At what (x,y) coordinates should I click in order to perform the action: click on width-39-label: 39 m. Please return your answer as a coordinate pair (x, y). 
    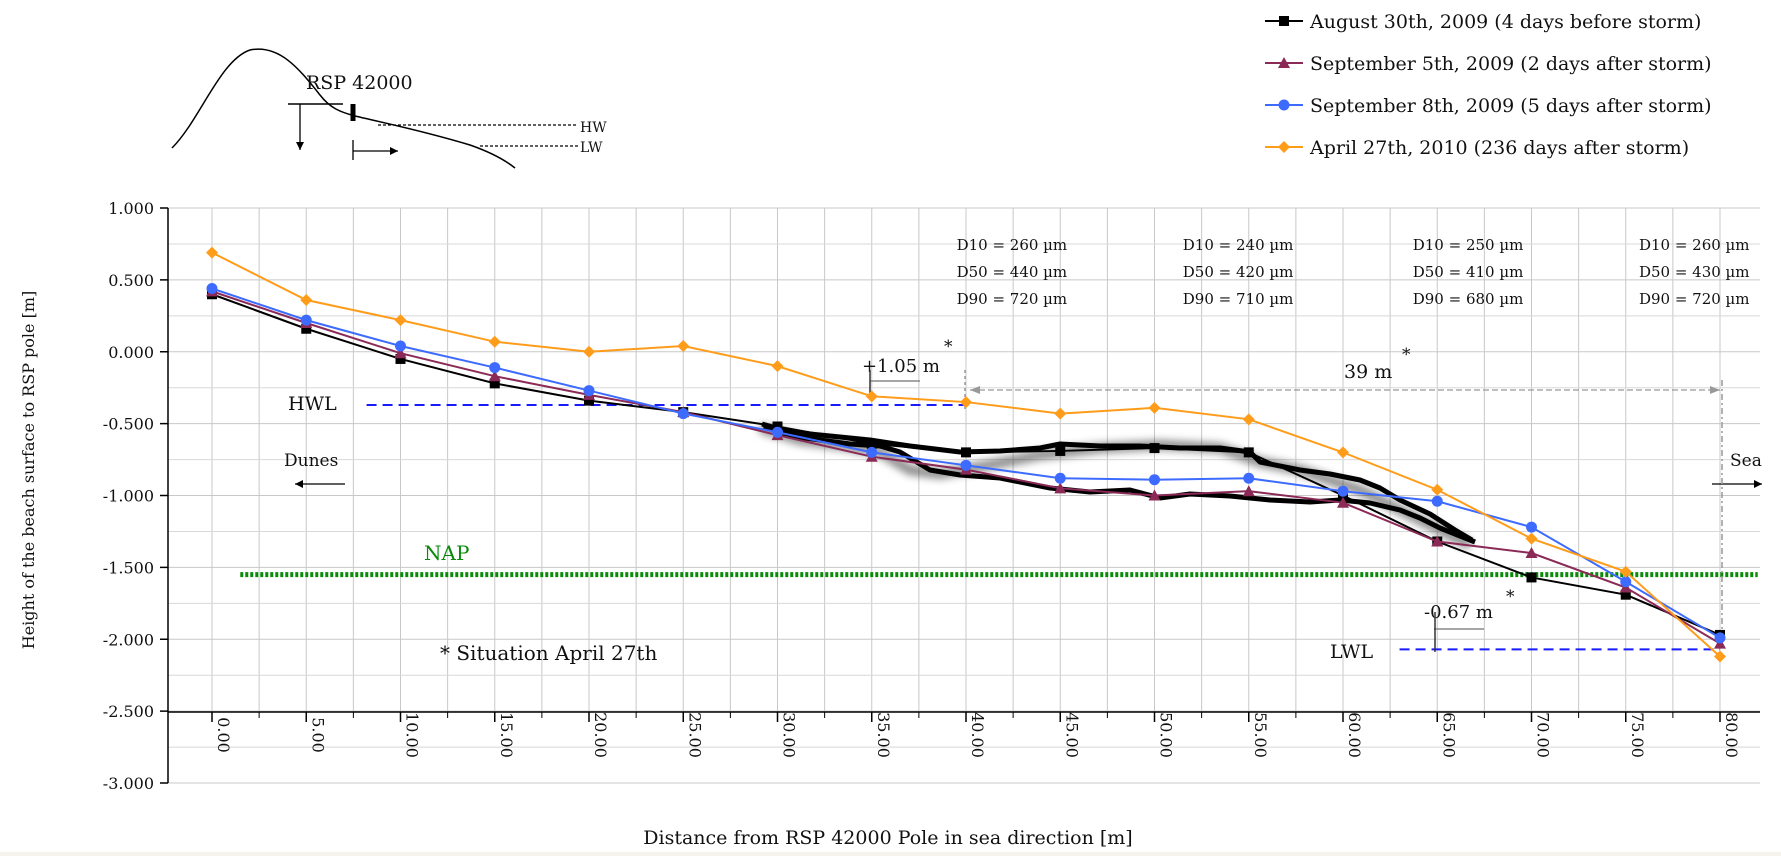
    Looking at the image, I should click on (1368, 372).